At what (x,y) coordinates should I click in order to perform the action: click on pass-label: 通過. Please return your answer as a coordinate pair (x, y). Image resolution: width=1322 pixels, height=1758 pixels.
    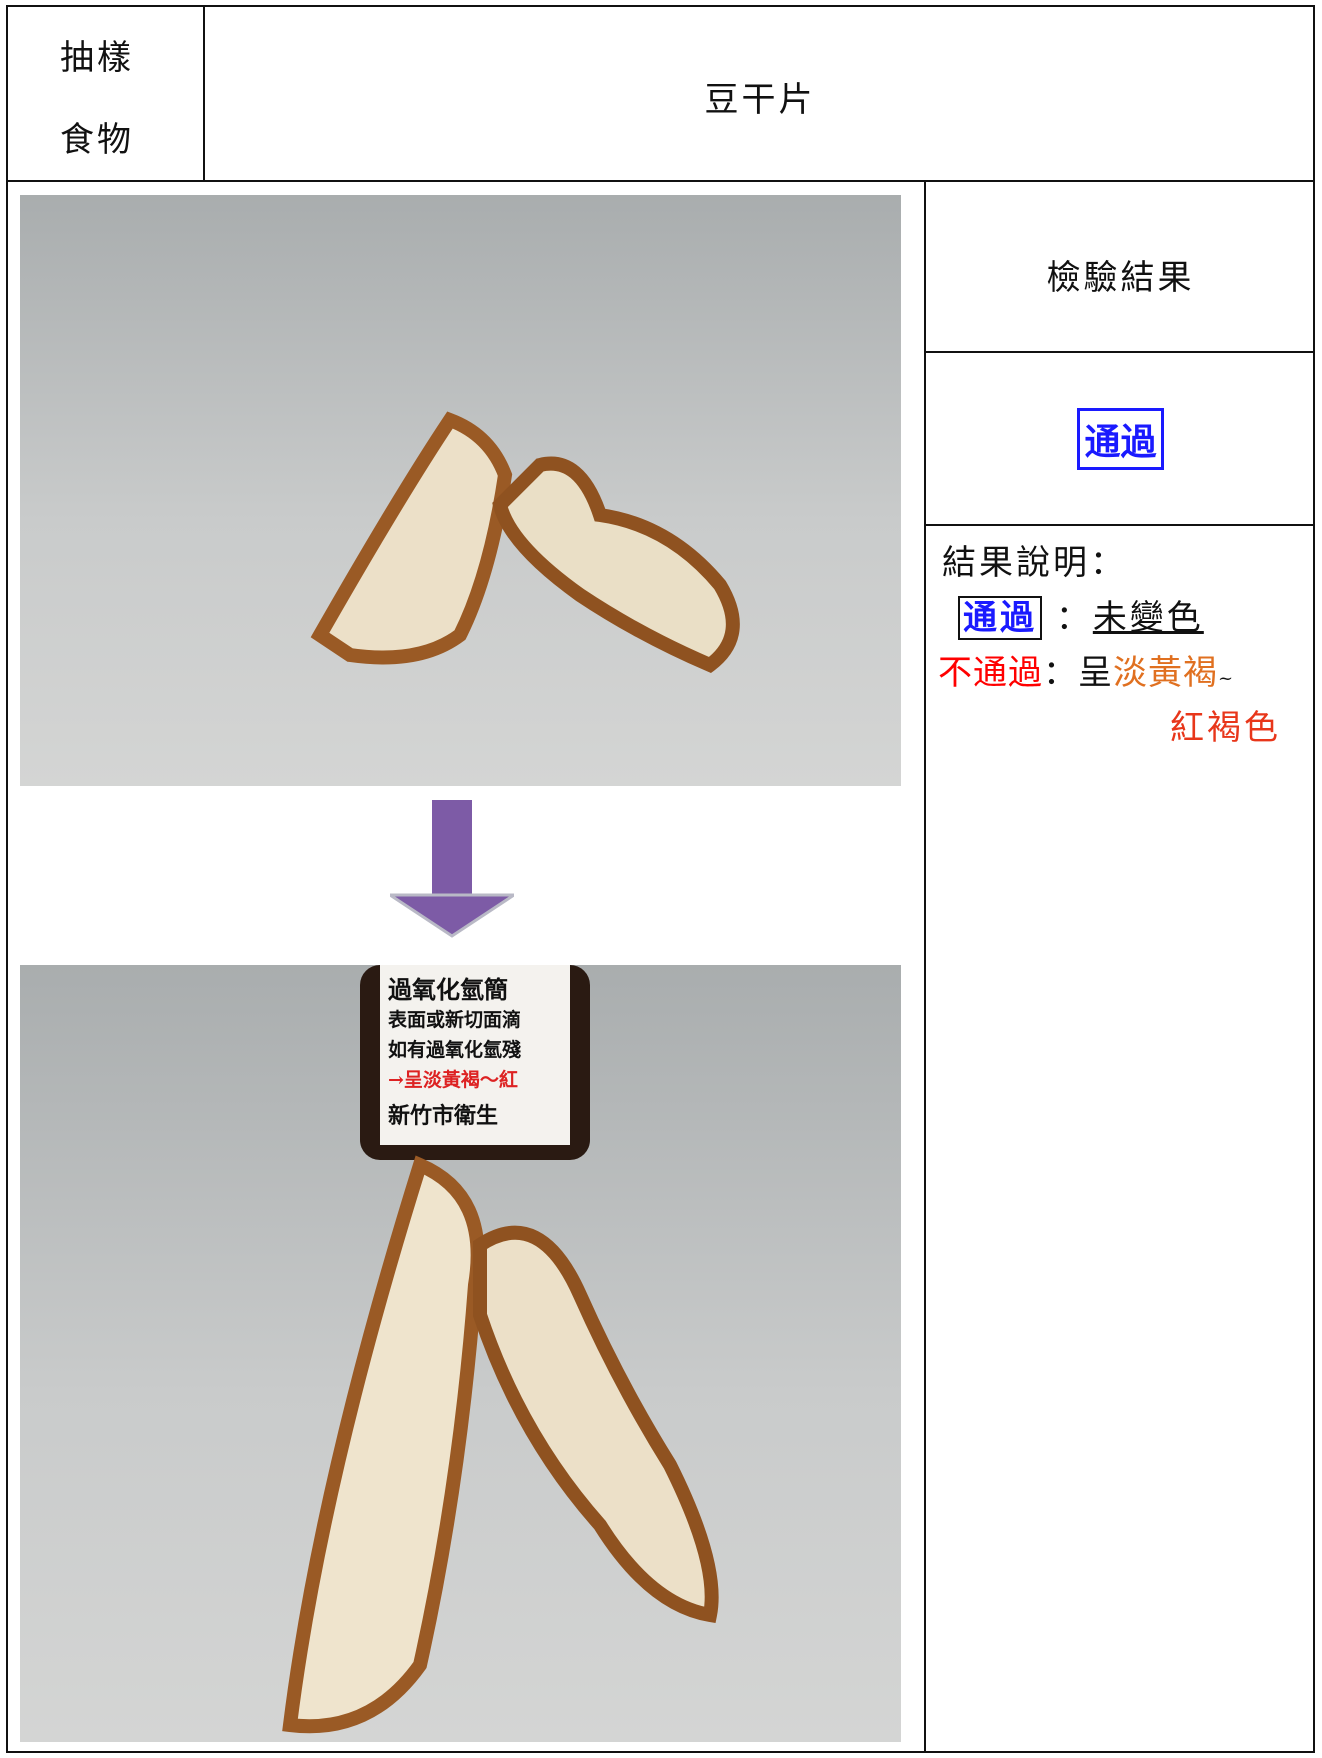
    Looking at the image, I should click on (1000, 618).